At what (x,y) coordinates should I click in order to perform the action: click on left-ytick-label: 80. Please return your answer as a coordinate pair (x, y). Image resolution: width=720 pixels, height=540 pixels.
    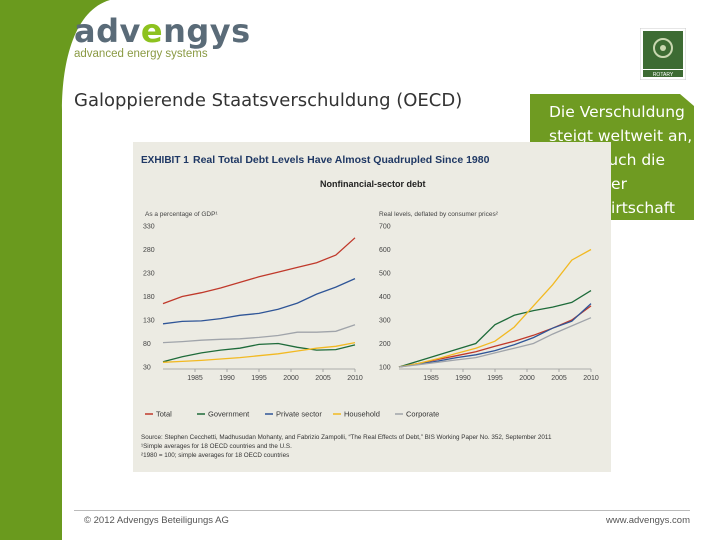
    Looking at the image, I should click on (147, 344).